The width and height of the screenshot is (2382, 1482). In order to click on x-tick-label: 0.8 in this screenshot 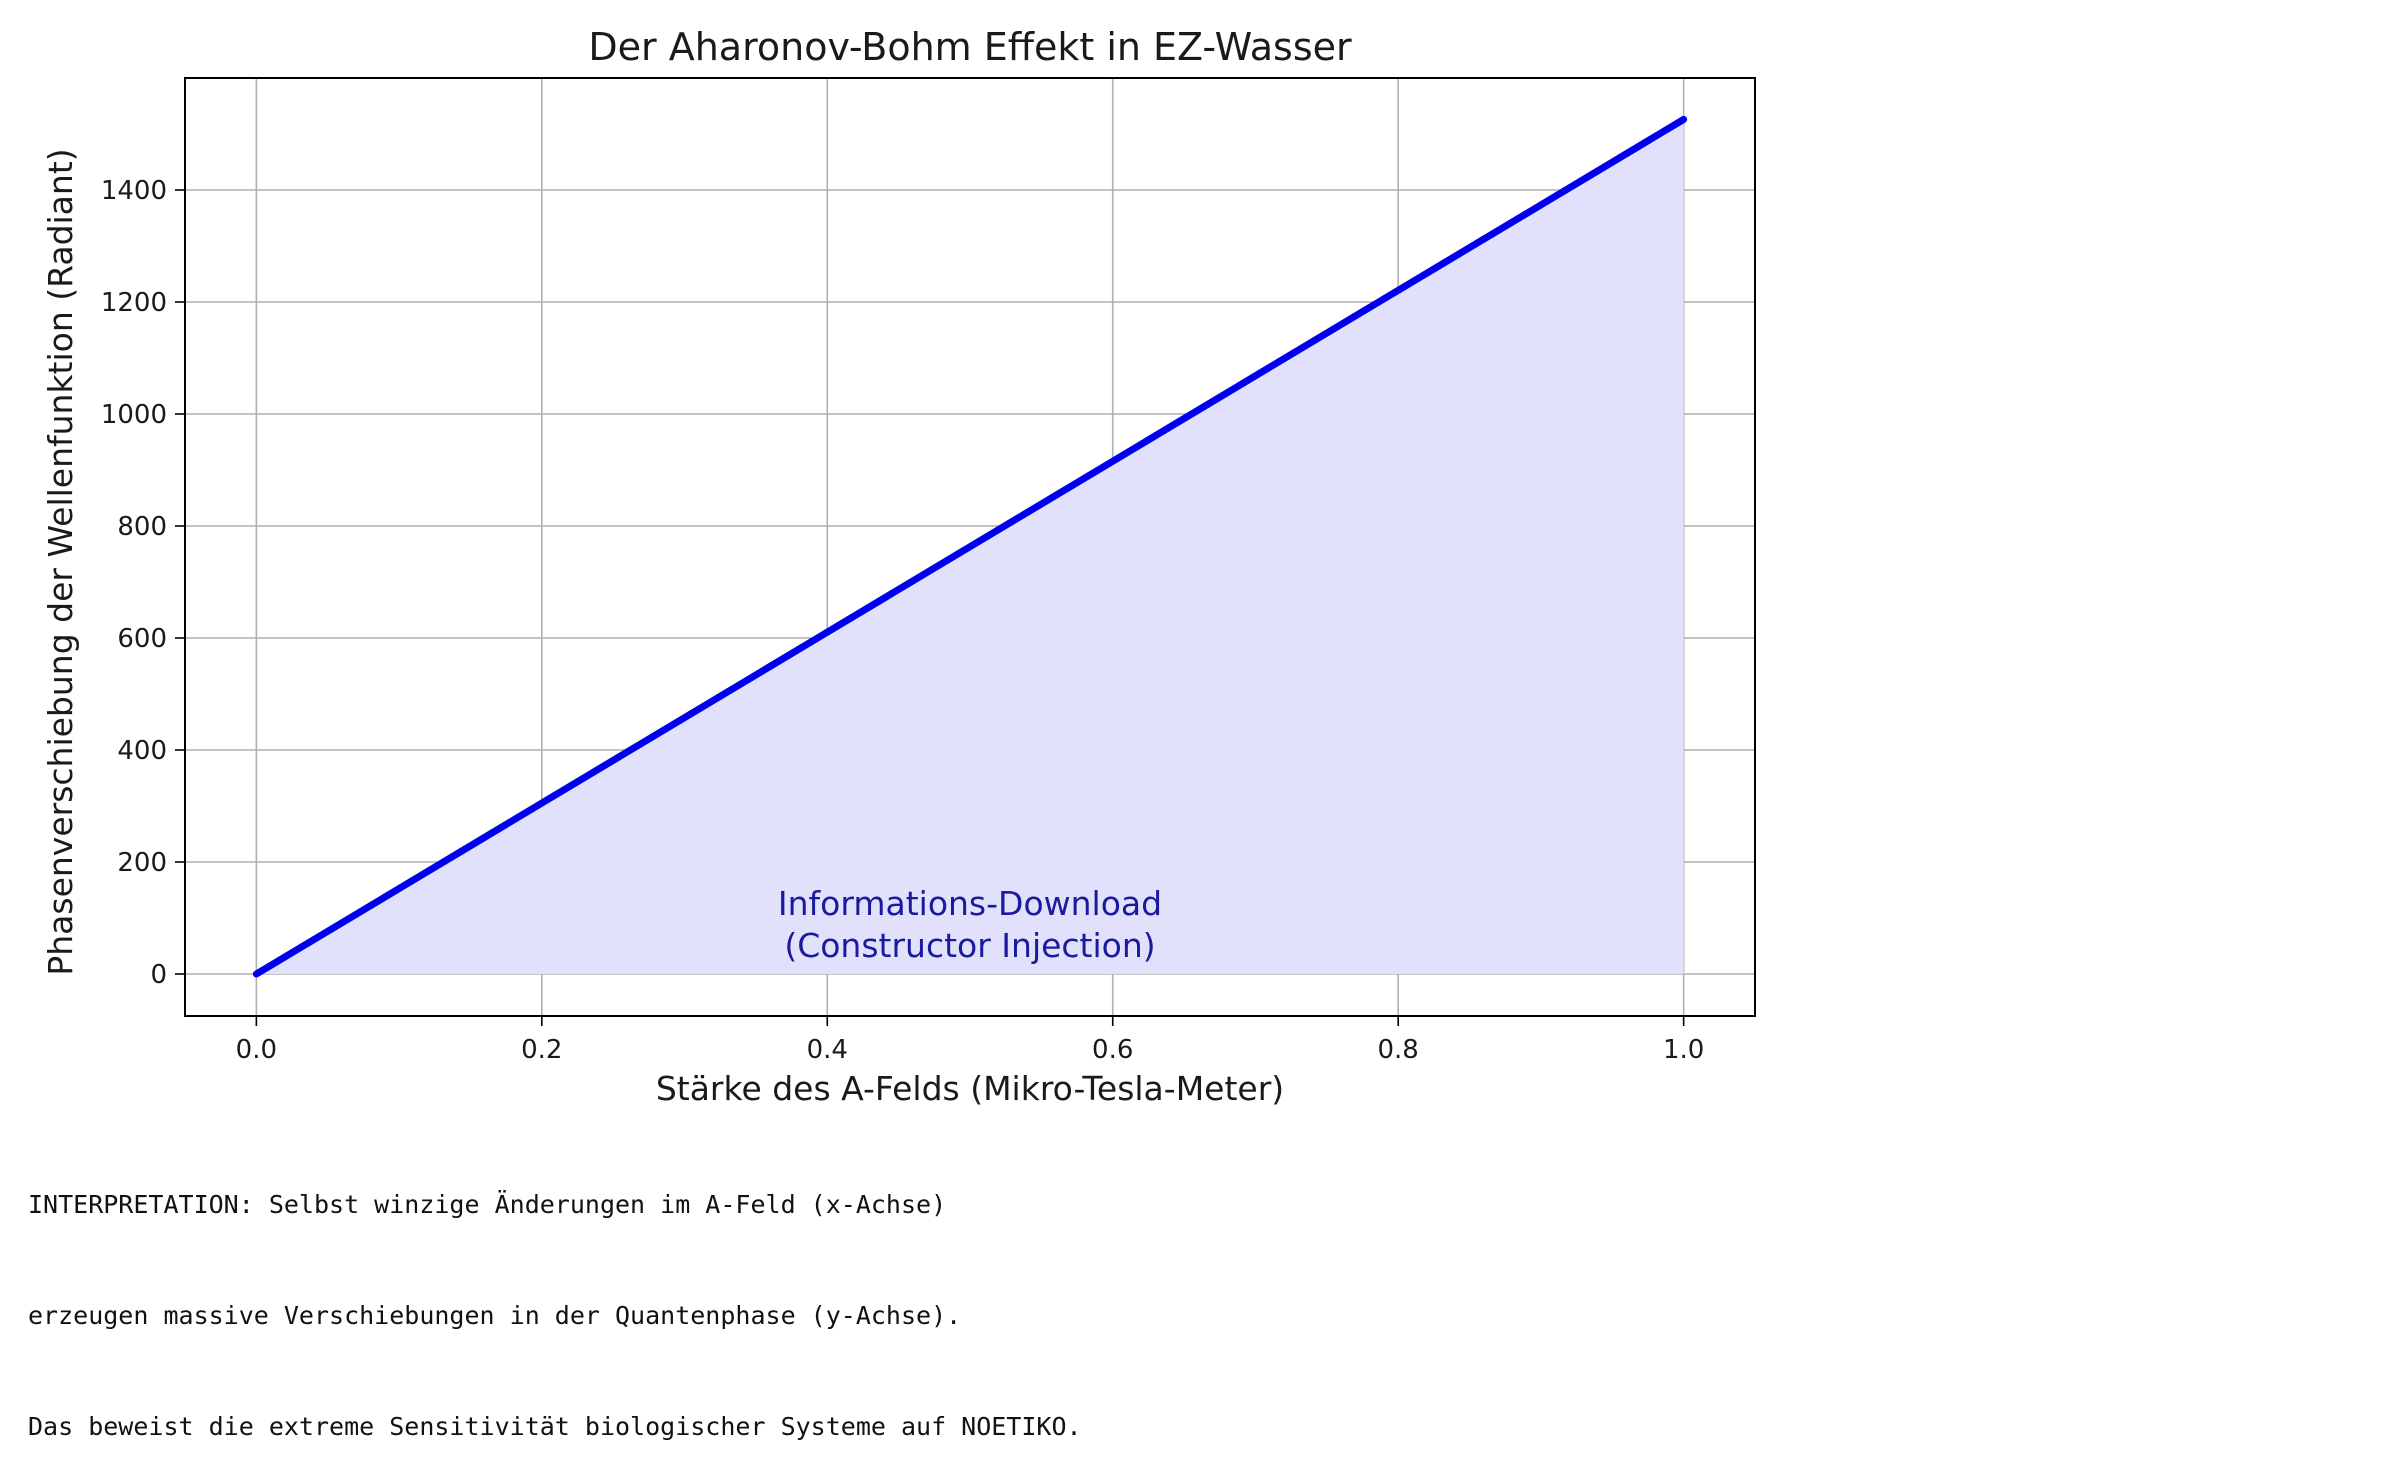, I will do `click(1398, 1050)`.